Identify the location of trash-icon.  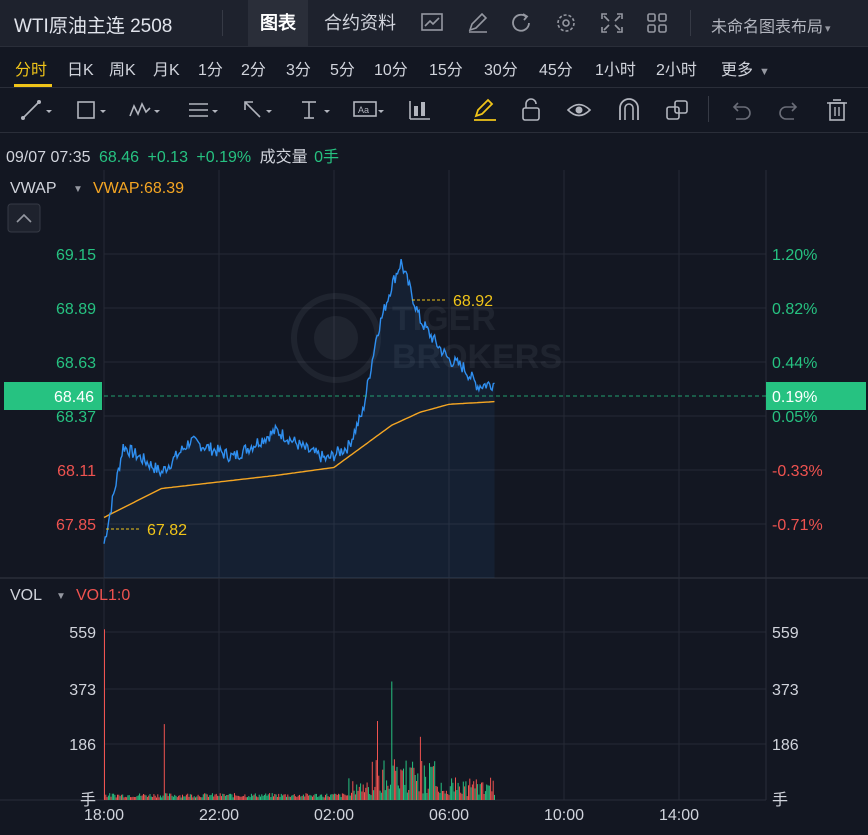
(841, 110).